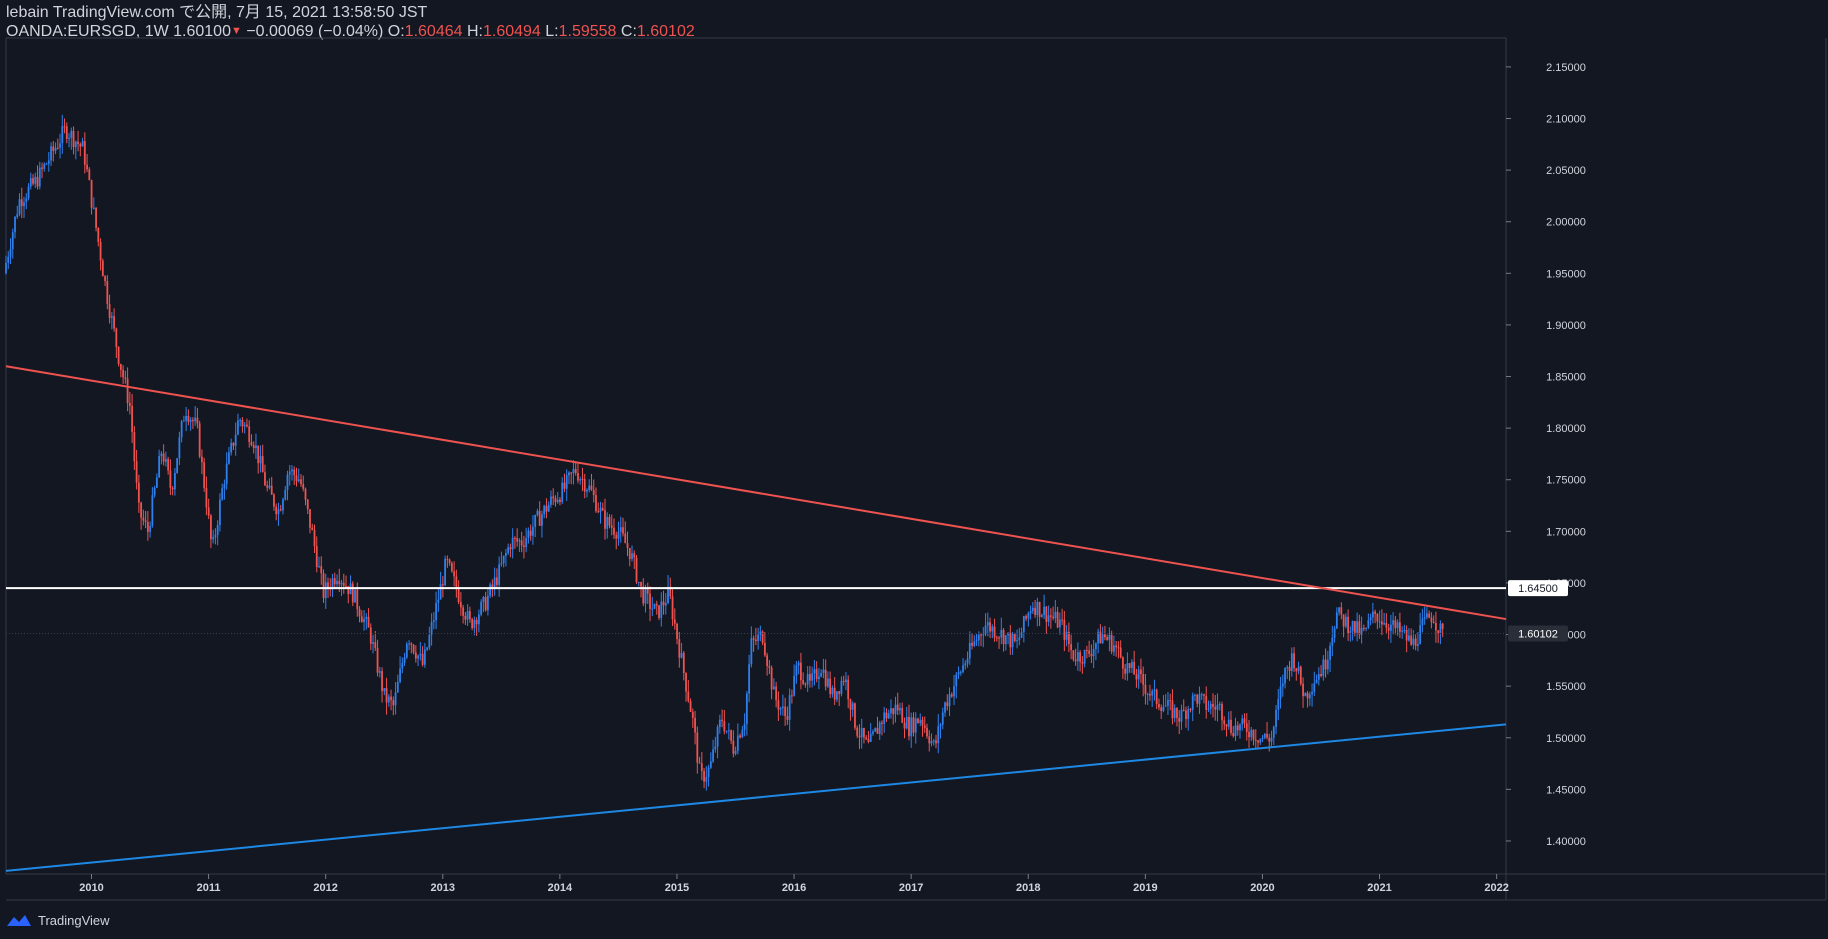 This screenshot has width=1828, height=939. Describe the element at coordinates (1566, 481) in the screenshot. I see `y-tick-label: 1.75000` at that location.